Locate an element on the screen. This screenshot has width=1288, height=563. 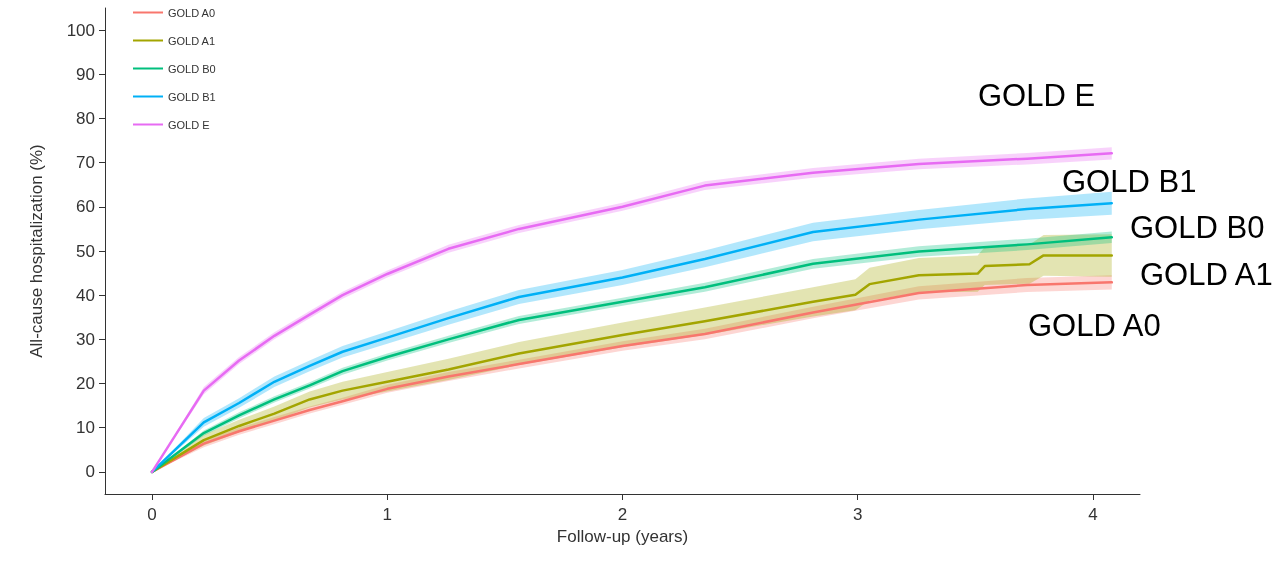
annotation: GOLD A0 is located at coordinates (1094, 325).